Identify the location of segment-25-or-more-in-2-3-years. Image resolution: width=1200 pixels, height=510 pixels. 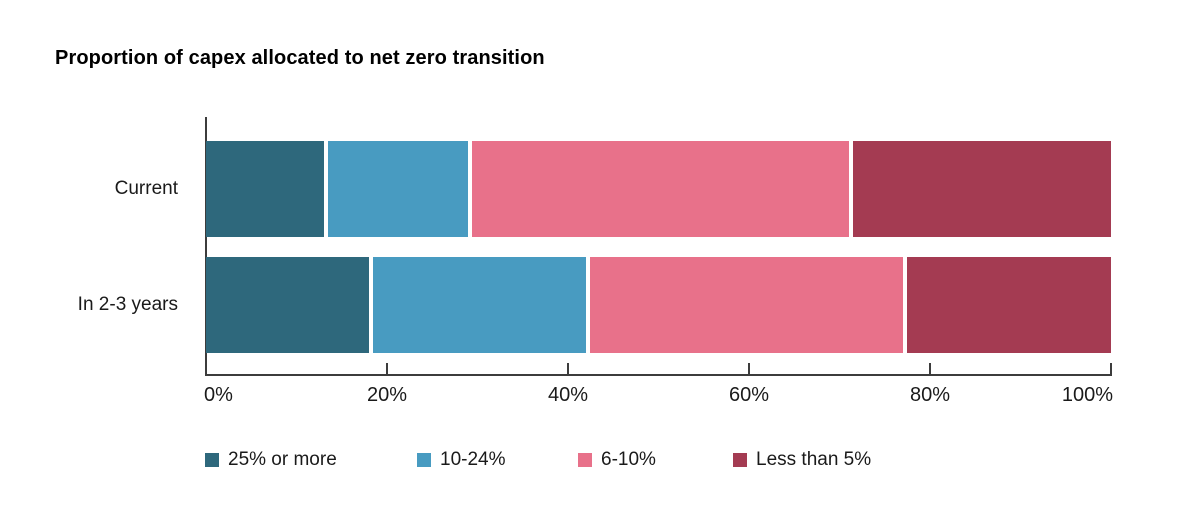
(287, 305).